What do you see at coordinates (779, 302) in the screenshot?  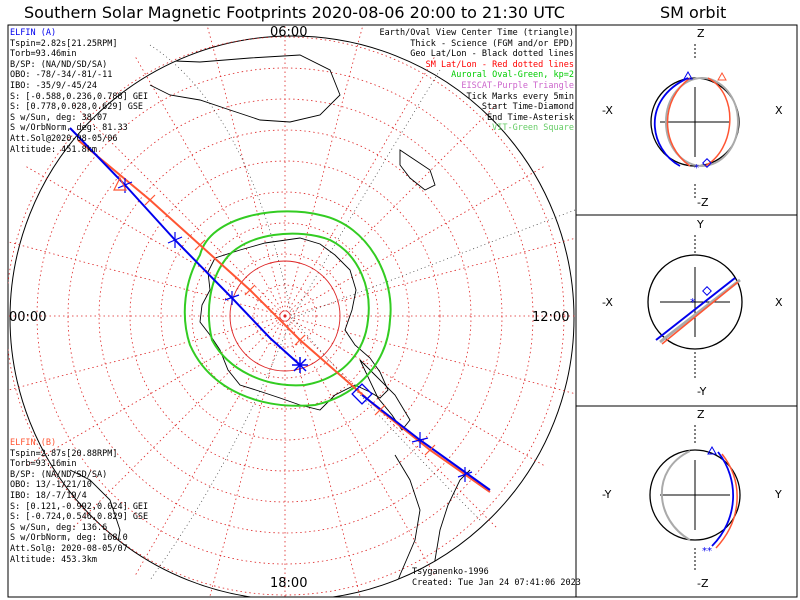 I see `panel2-right-label: X` at bounding box center [779, 302].